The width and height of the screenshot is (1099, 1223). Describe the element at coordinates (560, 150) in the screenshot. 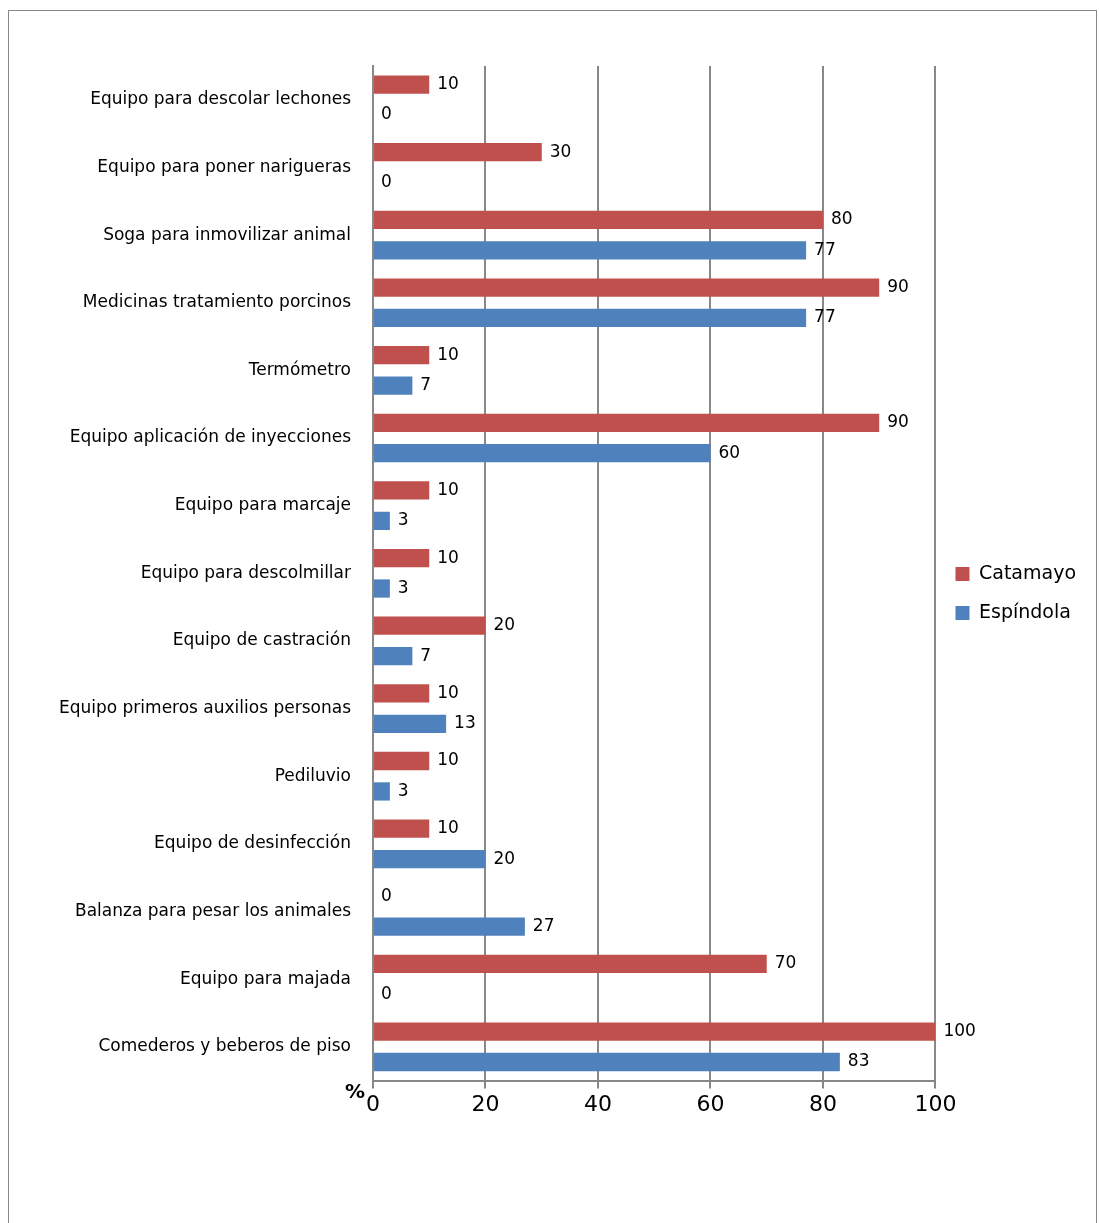

I see `data-label: 30` at that location.